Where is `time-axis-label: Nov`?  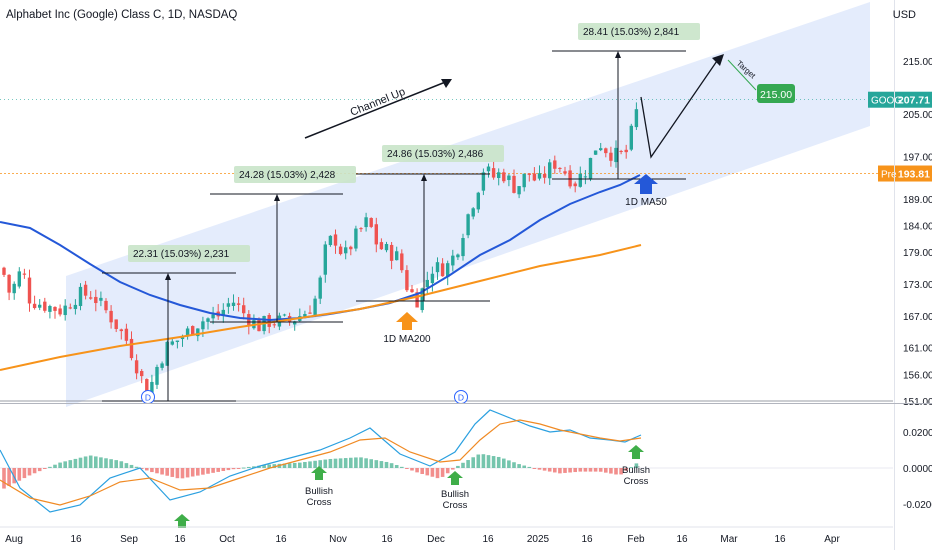 time-axis-label: Nov is located at coordinates (338, 539).